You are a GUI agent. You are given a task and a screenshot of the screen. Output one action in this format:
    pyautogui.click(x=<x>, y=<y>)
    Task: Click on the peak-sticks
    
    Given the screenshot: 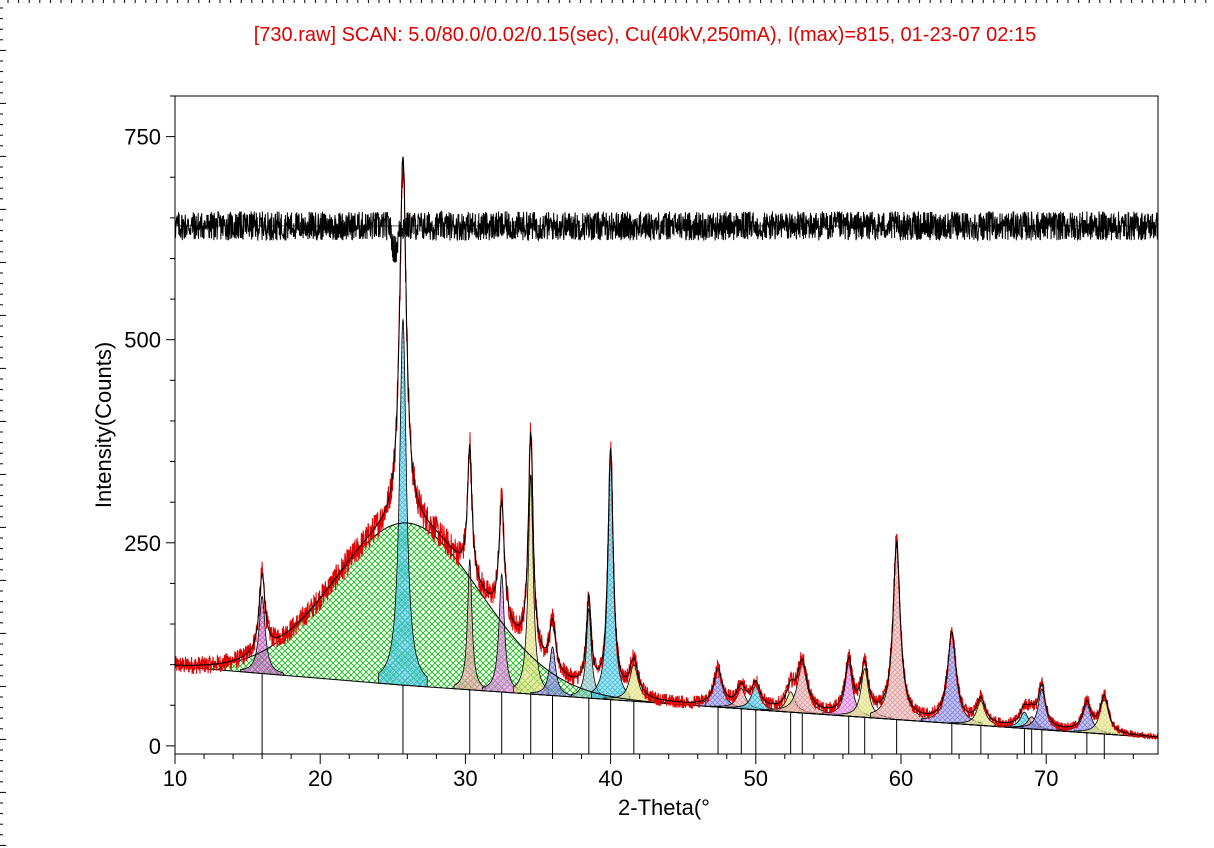 What is the action you would take?
    pyautogui.click(x=683, y=713)
    